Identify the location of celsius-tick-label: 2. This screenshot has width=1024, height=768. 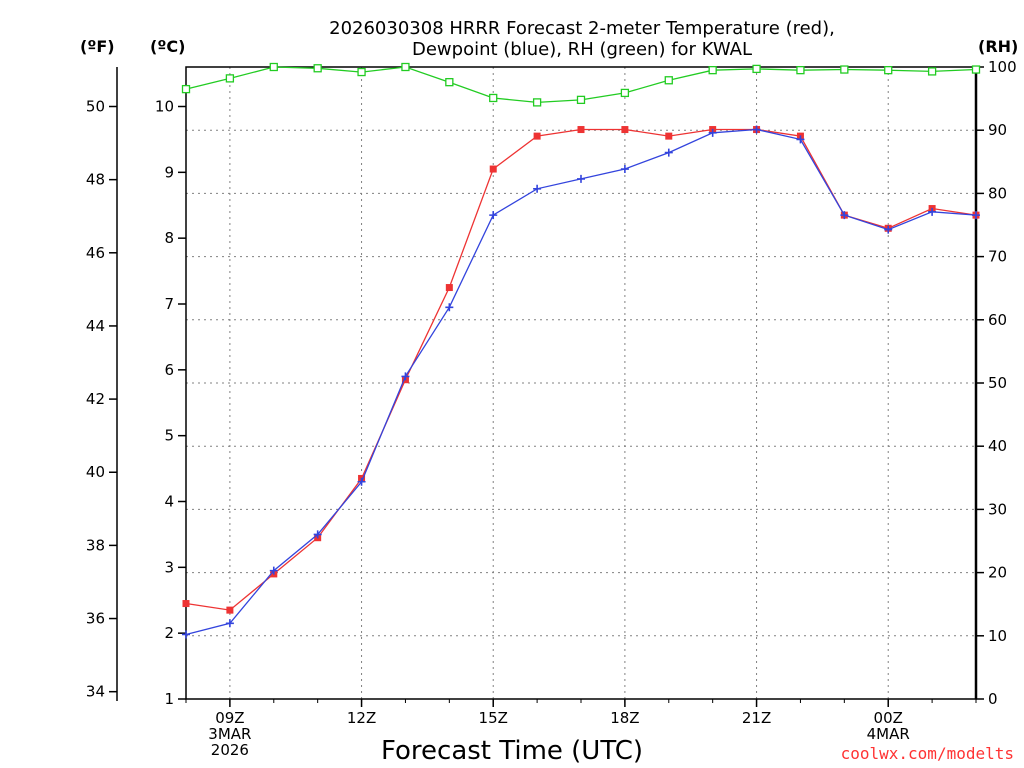
(169, 633).